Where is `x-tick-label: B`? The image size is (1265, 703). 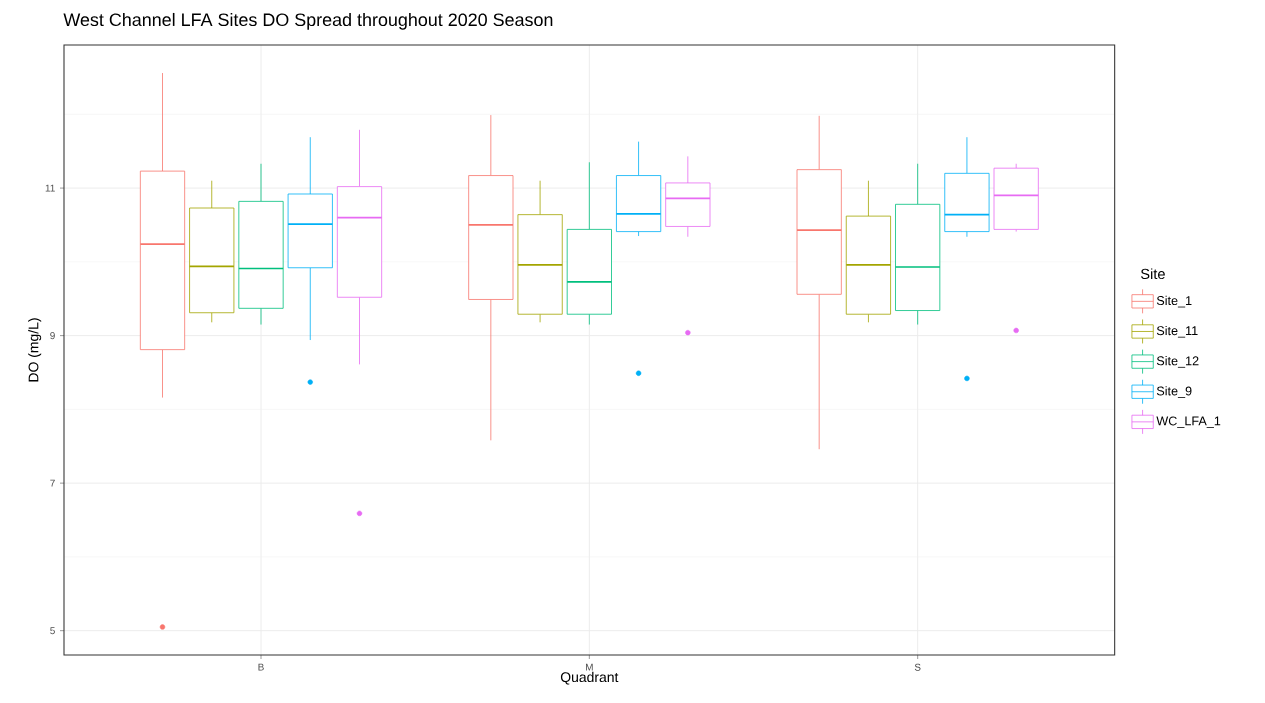 x-tick-label: B is located at coordinates (261, 667).